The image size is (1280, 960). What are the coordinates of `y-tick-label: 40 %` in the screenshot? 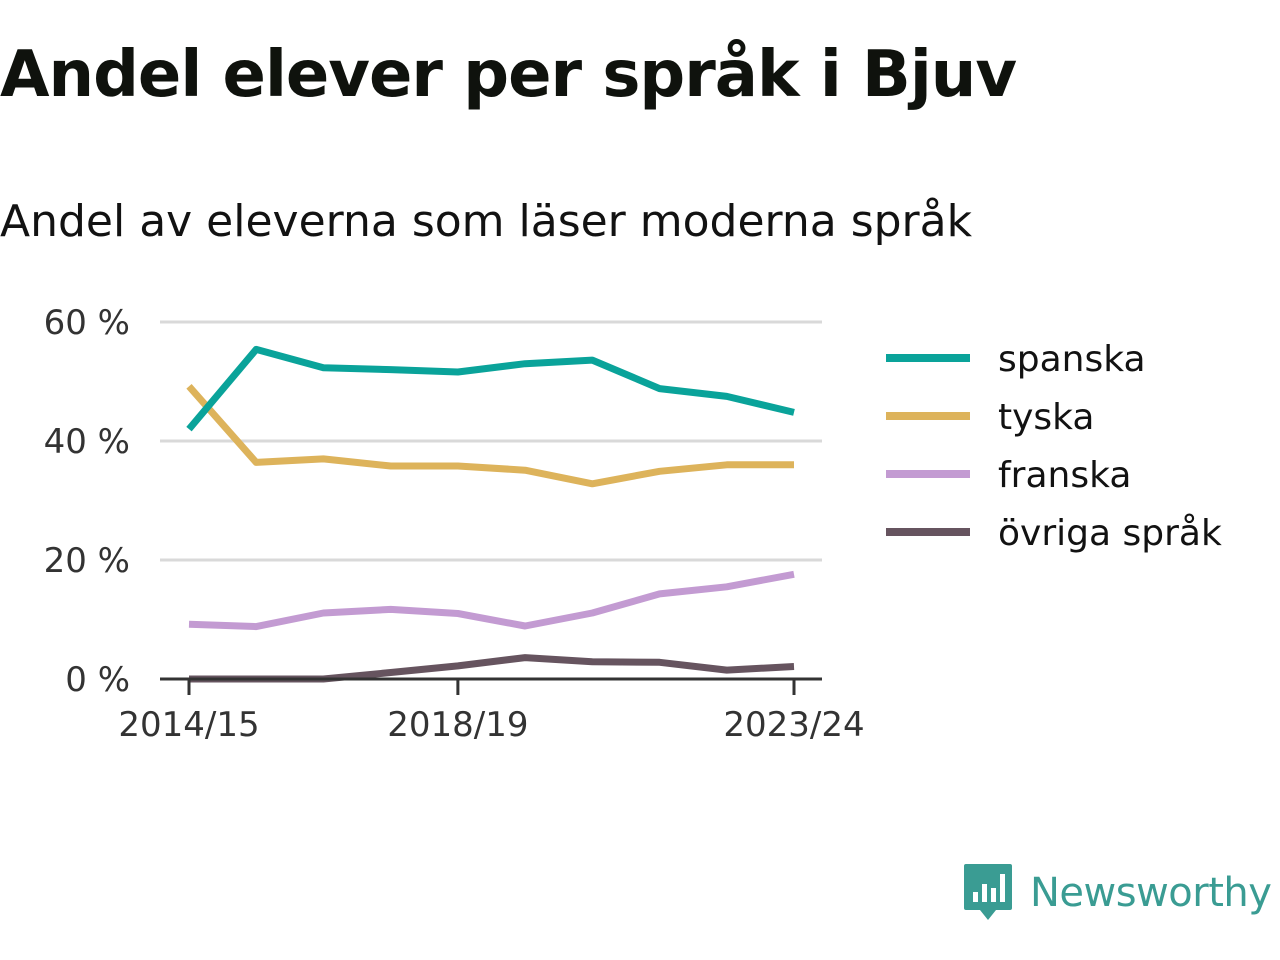 It's located at (87, 442).